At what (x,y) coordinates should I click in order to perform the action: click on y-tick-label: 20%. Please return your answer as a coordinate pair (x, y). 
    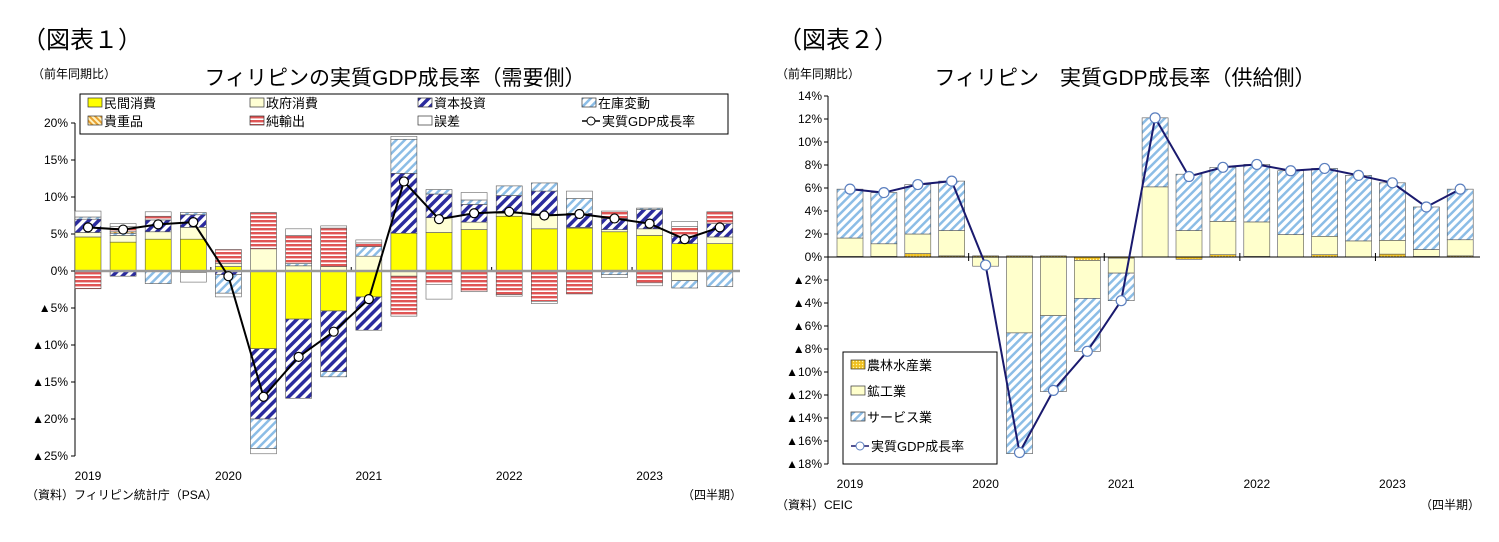
    Looking at the image, I should click on (56, 123).